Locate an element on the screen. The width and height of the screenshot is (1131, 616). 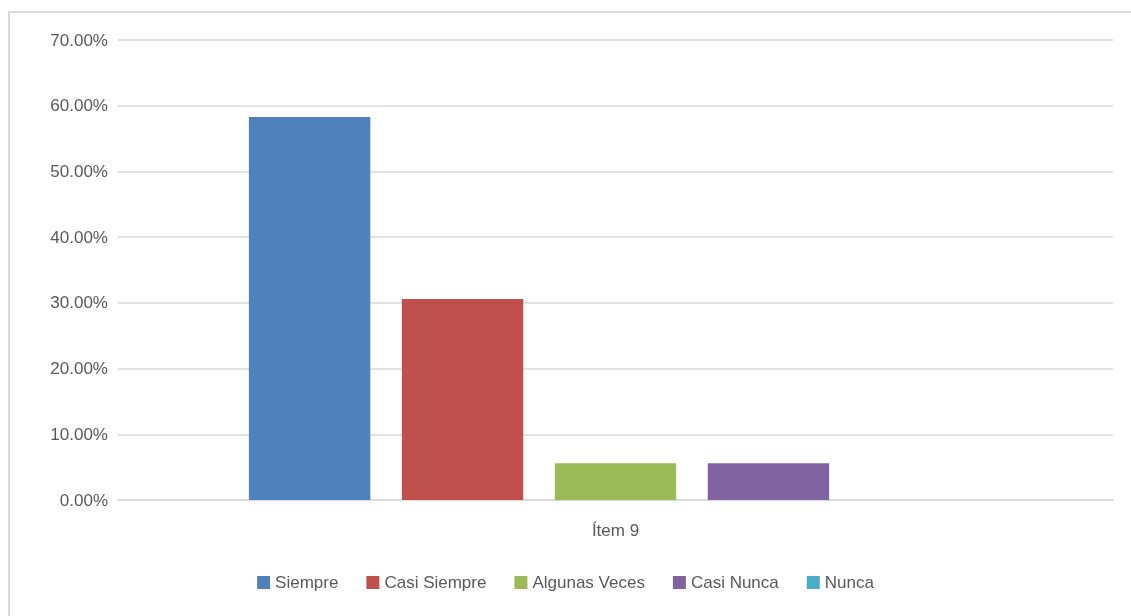
legend-label: Nunca is located at coordinates (849, 582).